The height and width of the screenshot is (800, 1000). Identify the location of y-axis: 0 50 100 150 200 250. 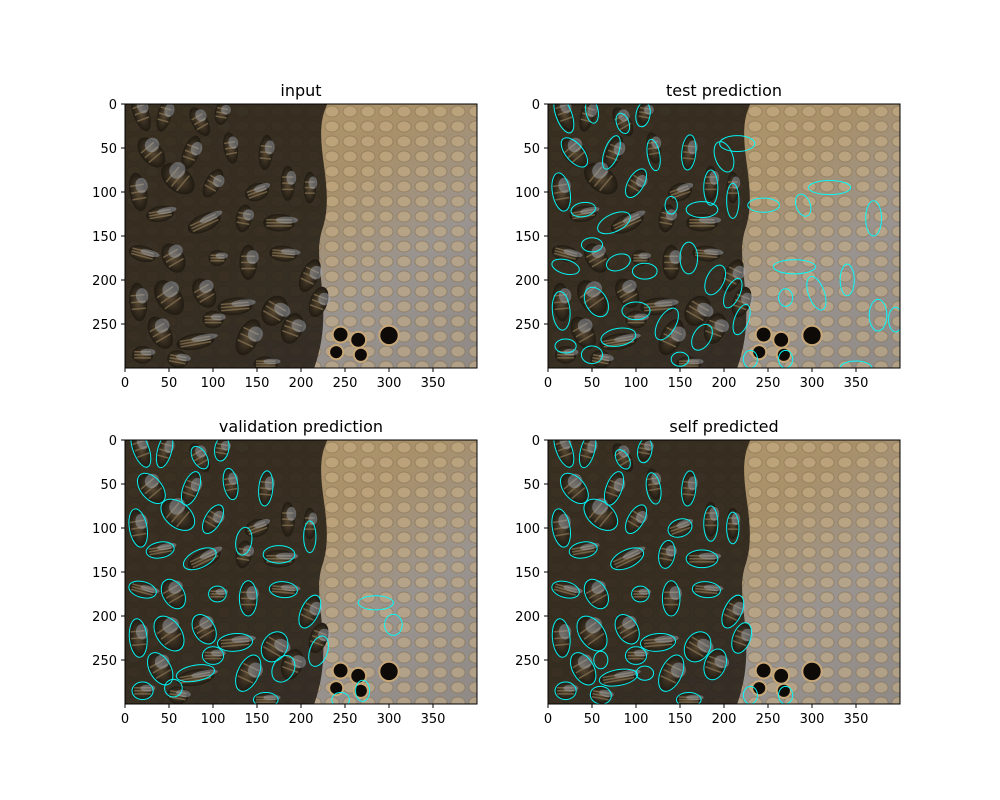
(108, 215).